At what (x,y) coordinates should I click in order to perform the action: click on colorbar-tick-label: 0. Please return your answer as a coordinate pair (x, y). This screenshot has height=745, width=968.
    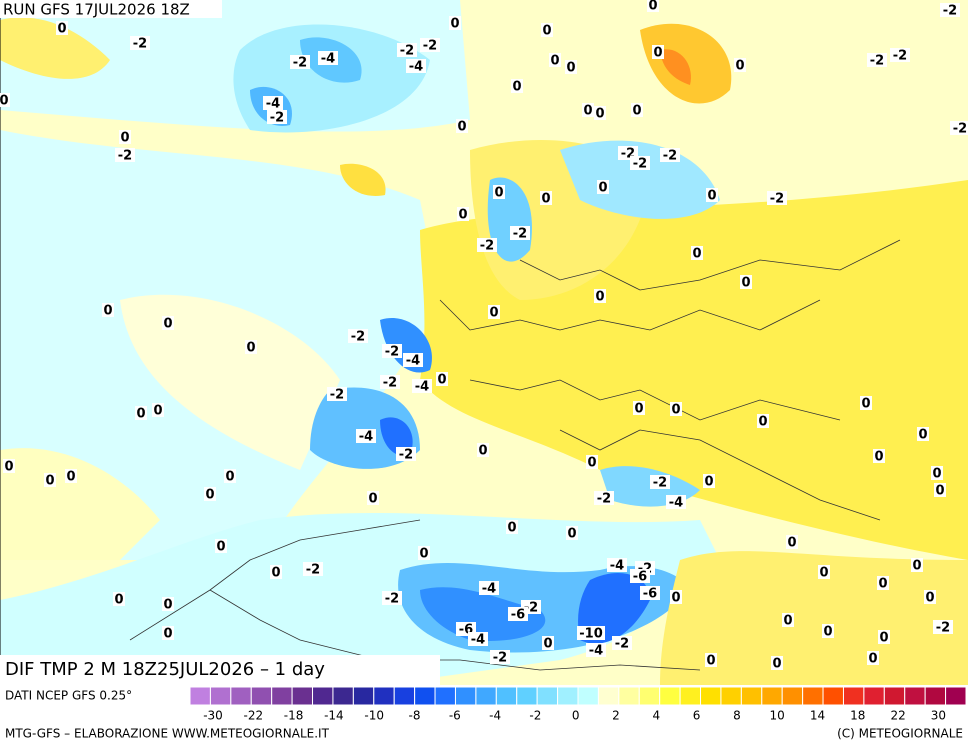
    Looking at the image, I should click on (576, 716).